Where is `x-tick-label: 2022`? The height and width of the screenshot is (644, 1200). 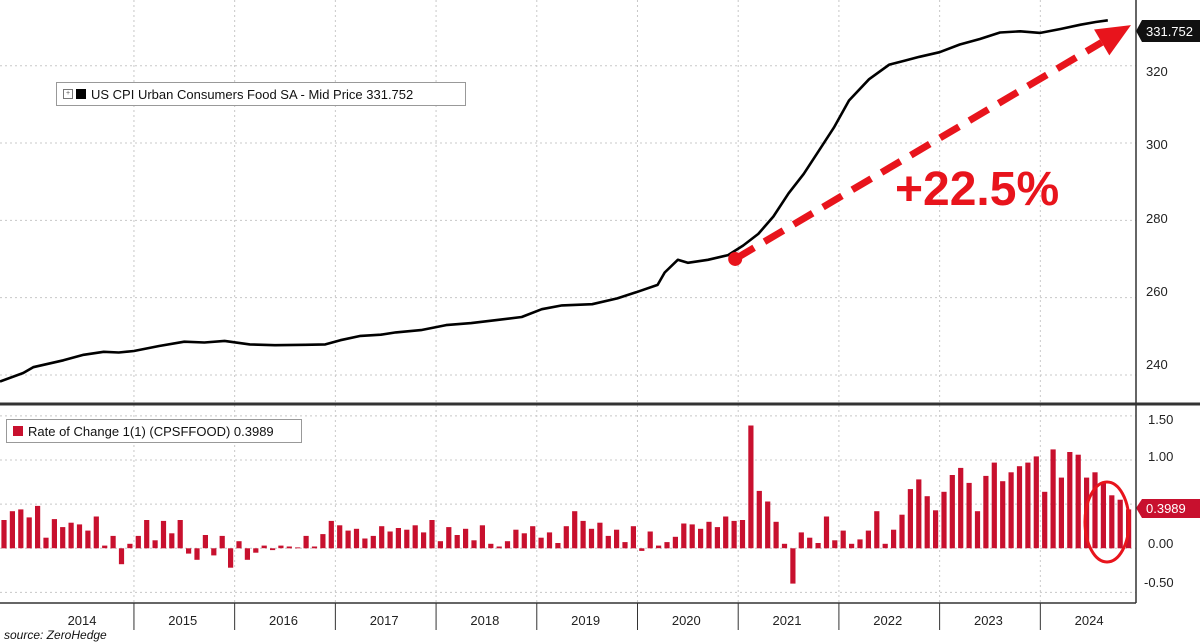
x-tick-label: 2022 is located at coordinates (887, 620).